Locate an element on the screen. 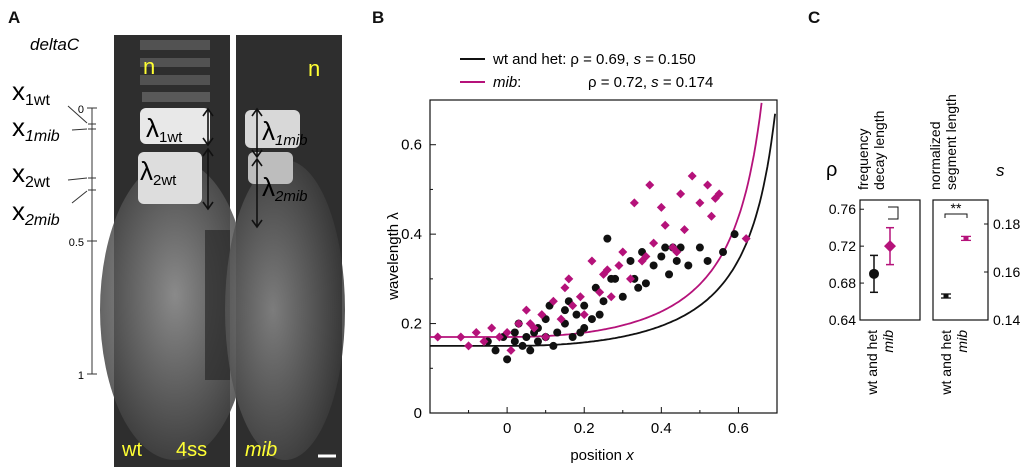  panel-letter-b: B is located at coordinates (378, 17).